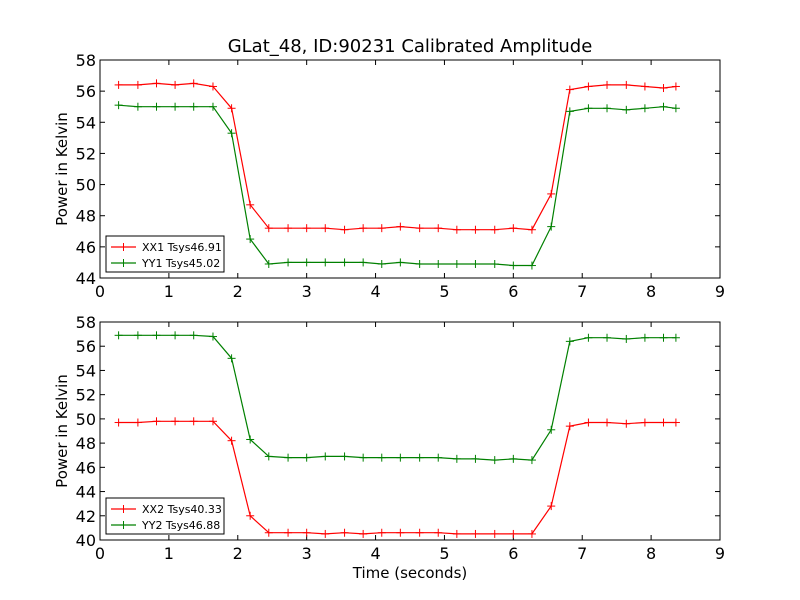  Describe the element at coordinates (86, 322) in the screenshot. I see `y-tick-label: 58` at that location.